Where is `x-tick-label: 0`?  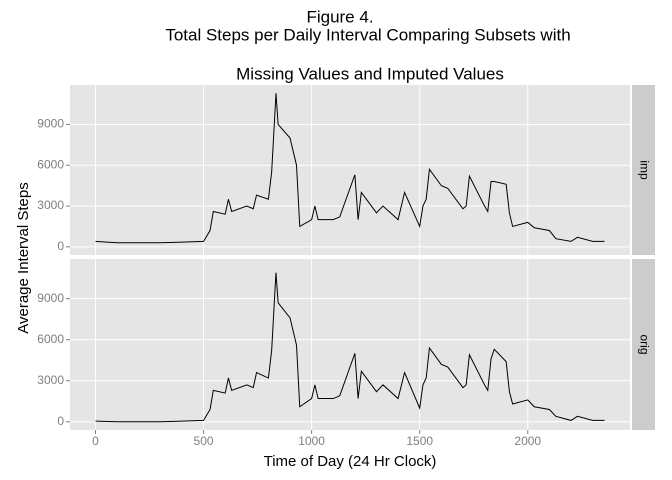 x-tick-label: 0 is located at coordinates (95, 441).